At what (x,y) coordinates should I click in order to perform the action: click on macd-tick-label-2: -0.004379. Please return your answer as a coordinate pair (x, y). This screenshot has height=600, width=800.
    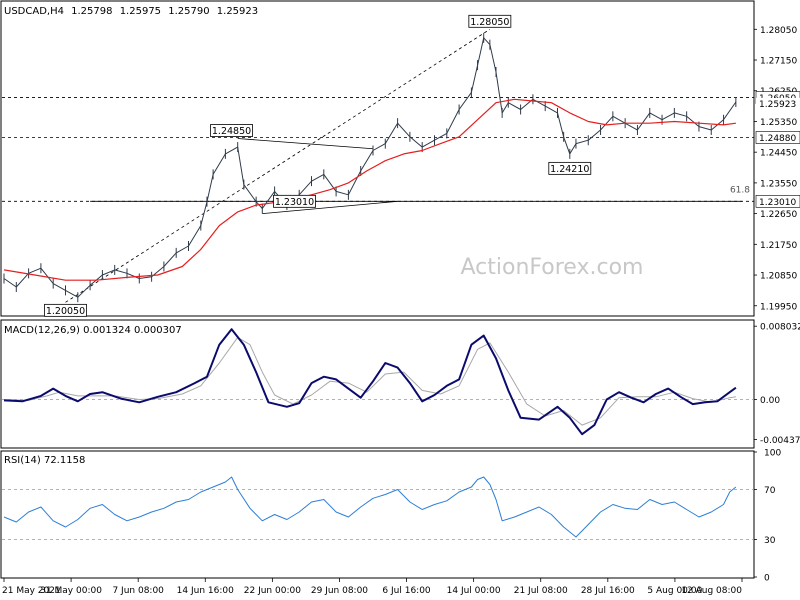
    Looking at the image, I should click on (780, 441).